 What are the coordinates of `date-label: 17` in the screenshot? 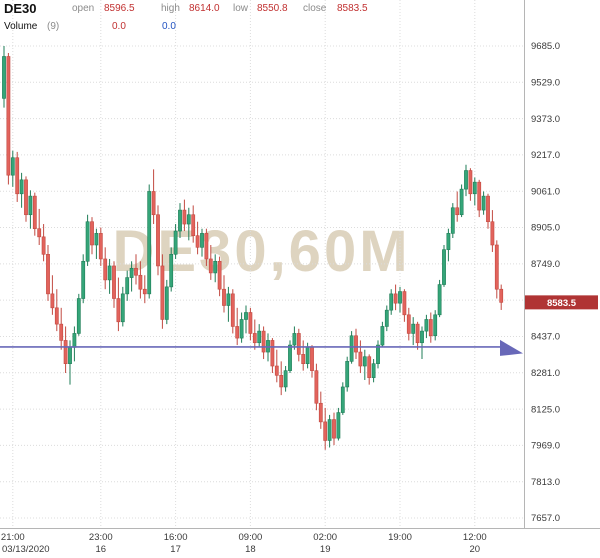 It's located at (175, 549).